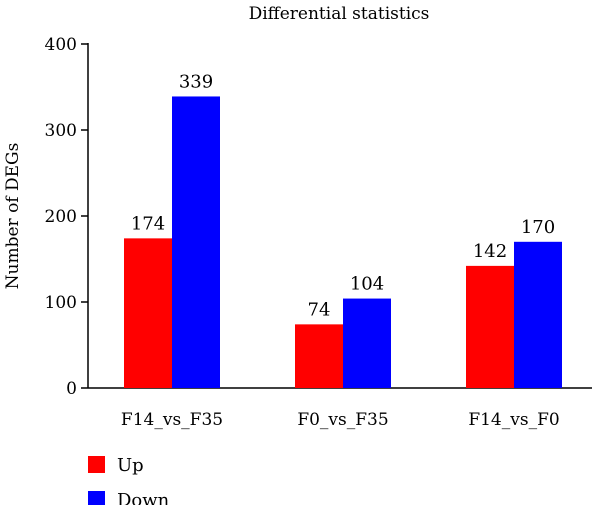  What do you see at coordinates (129, 480) in the screenshot?
I see `legend: Up Down` at bounding box center [129, 480].